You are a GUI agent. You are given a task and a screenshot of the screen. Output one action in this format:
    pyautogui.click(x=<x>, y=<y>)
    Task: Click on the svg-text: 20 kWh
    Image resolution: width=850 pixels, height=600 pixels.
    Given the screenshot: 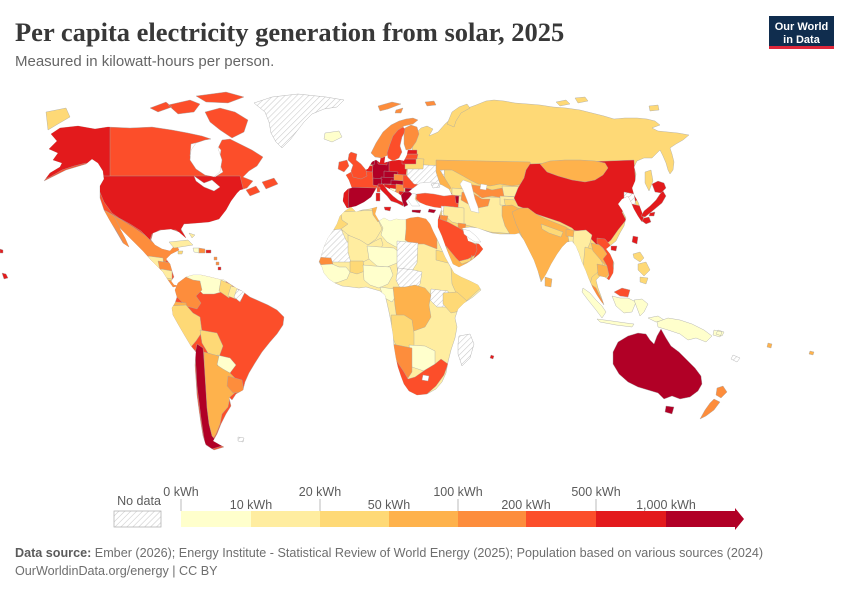 What is the action you would take?
    pyautogui.click(x=320, y=492)
    